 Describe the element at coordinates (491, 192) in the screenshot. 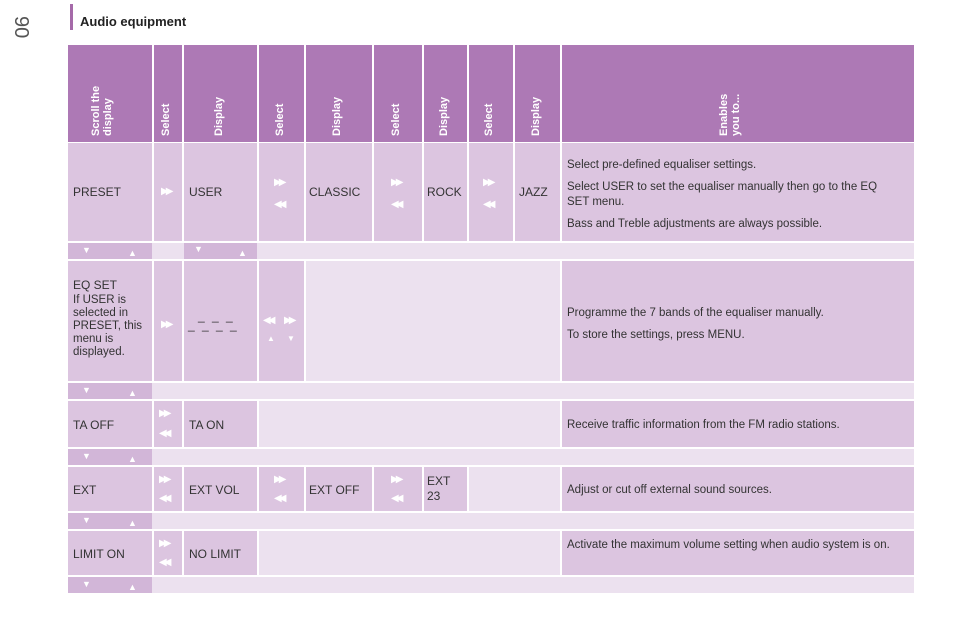

I see `row-preset-select-4: ▶▶ ◀◀` at that location.